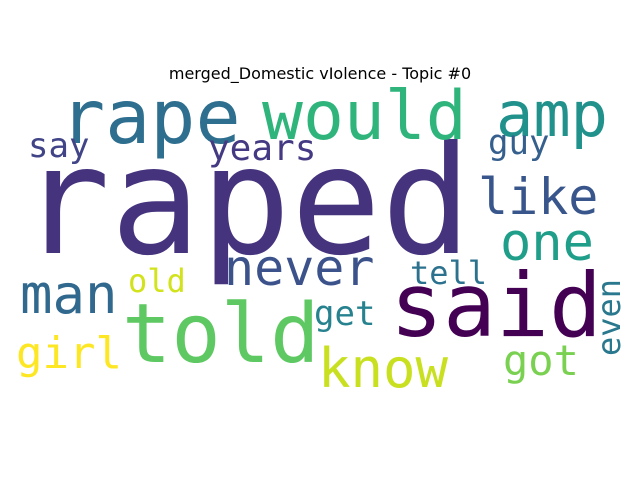 Image resolution: width=640 pixels, height=480 pixels. Describe the element at coordinates (69, 353) in the screenshot. I see `word-girl: girl` at that location.